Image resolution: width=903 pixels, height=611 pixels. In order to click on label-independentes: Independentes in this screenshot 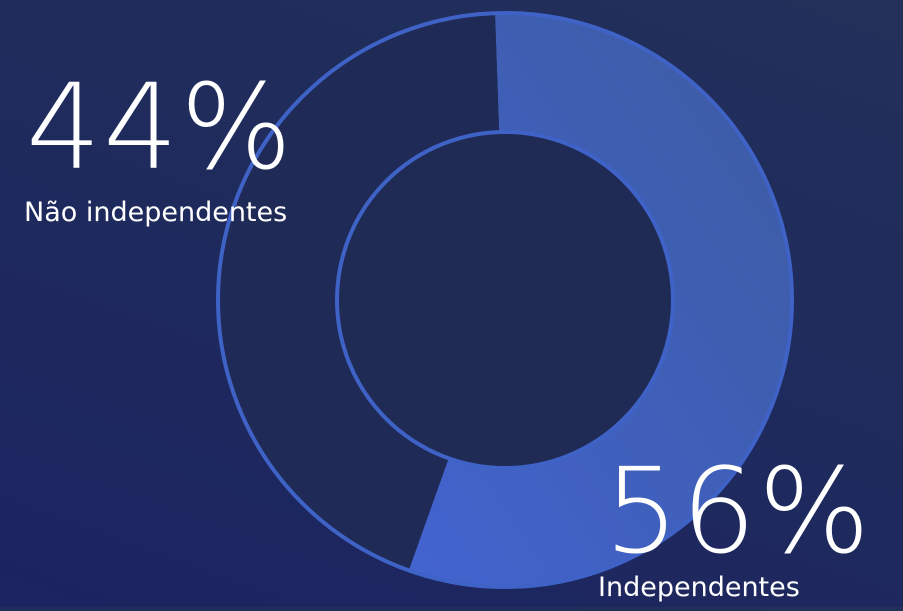, I will do `click(699, 587)`.